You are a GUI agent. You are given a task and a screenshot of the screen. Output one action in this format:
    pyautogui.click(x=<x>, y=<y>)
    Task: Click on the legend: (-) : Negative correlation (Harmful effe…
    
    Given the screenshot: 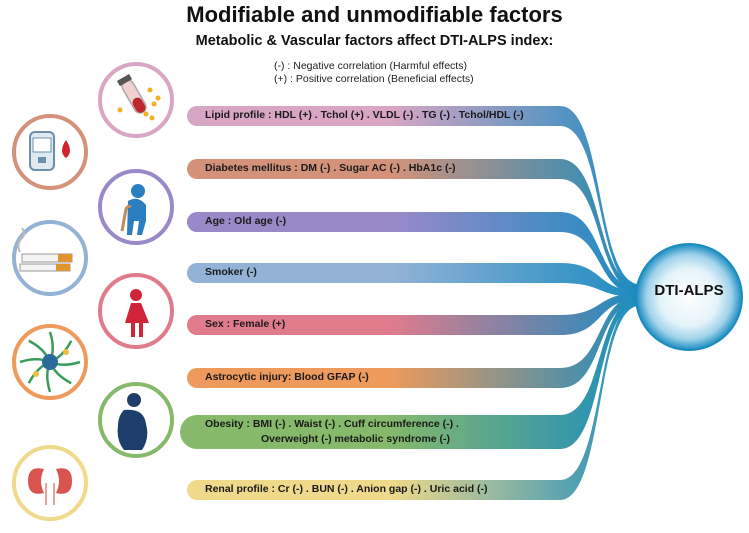 What is the action you would take?
    pyautogui.click(x=374, y=73)
    